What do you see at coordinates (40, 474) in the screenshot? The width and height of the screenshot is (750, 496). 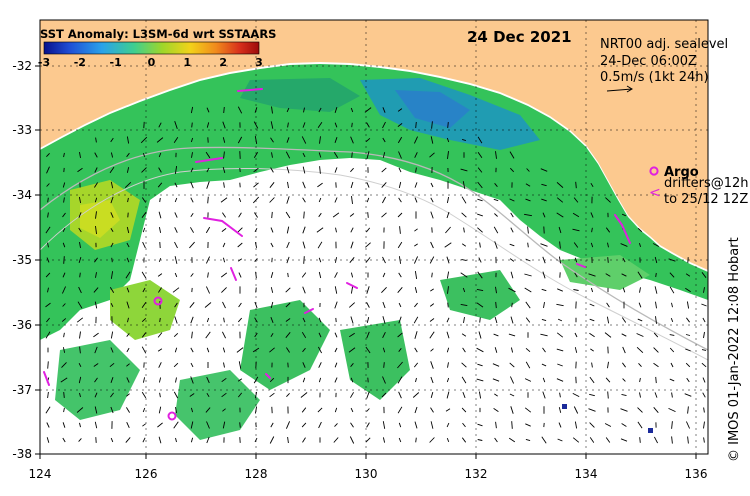 I see `x-tick-label: 124` at bounding box center [40, 474].